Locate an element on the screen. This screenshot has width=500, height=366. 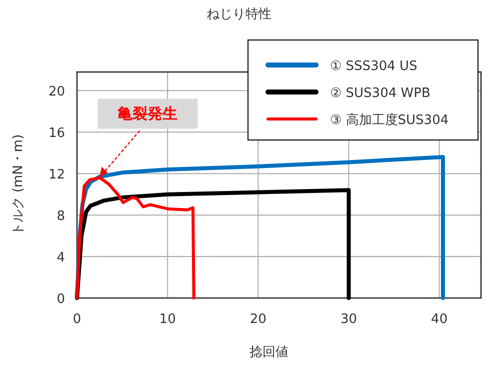
y-tick-label: 16 is located at coordinates (56, 134).